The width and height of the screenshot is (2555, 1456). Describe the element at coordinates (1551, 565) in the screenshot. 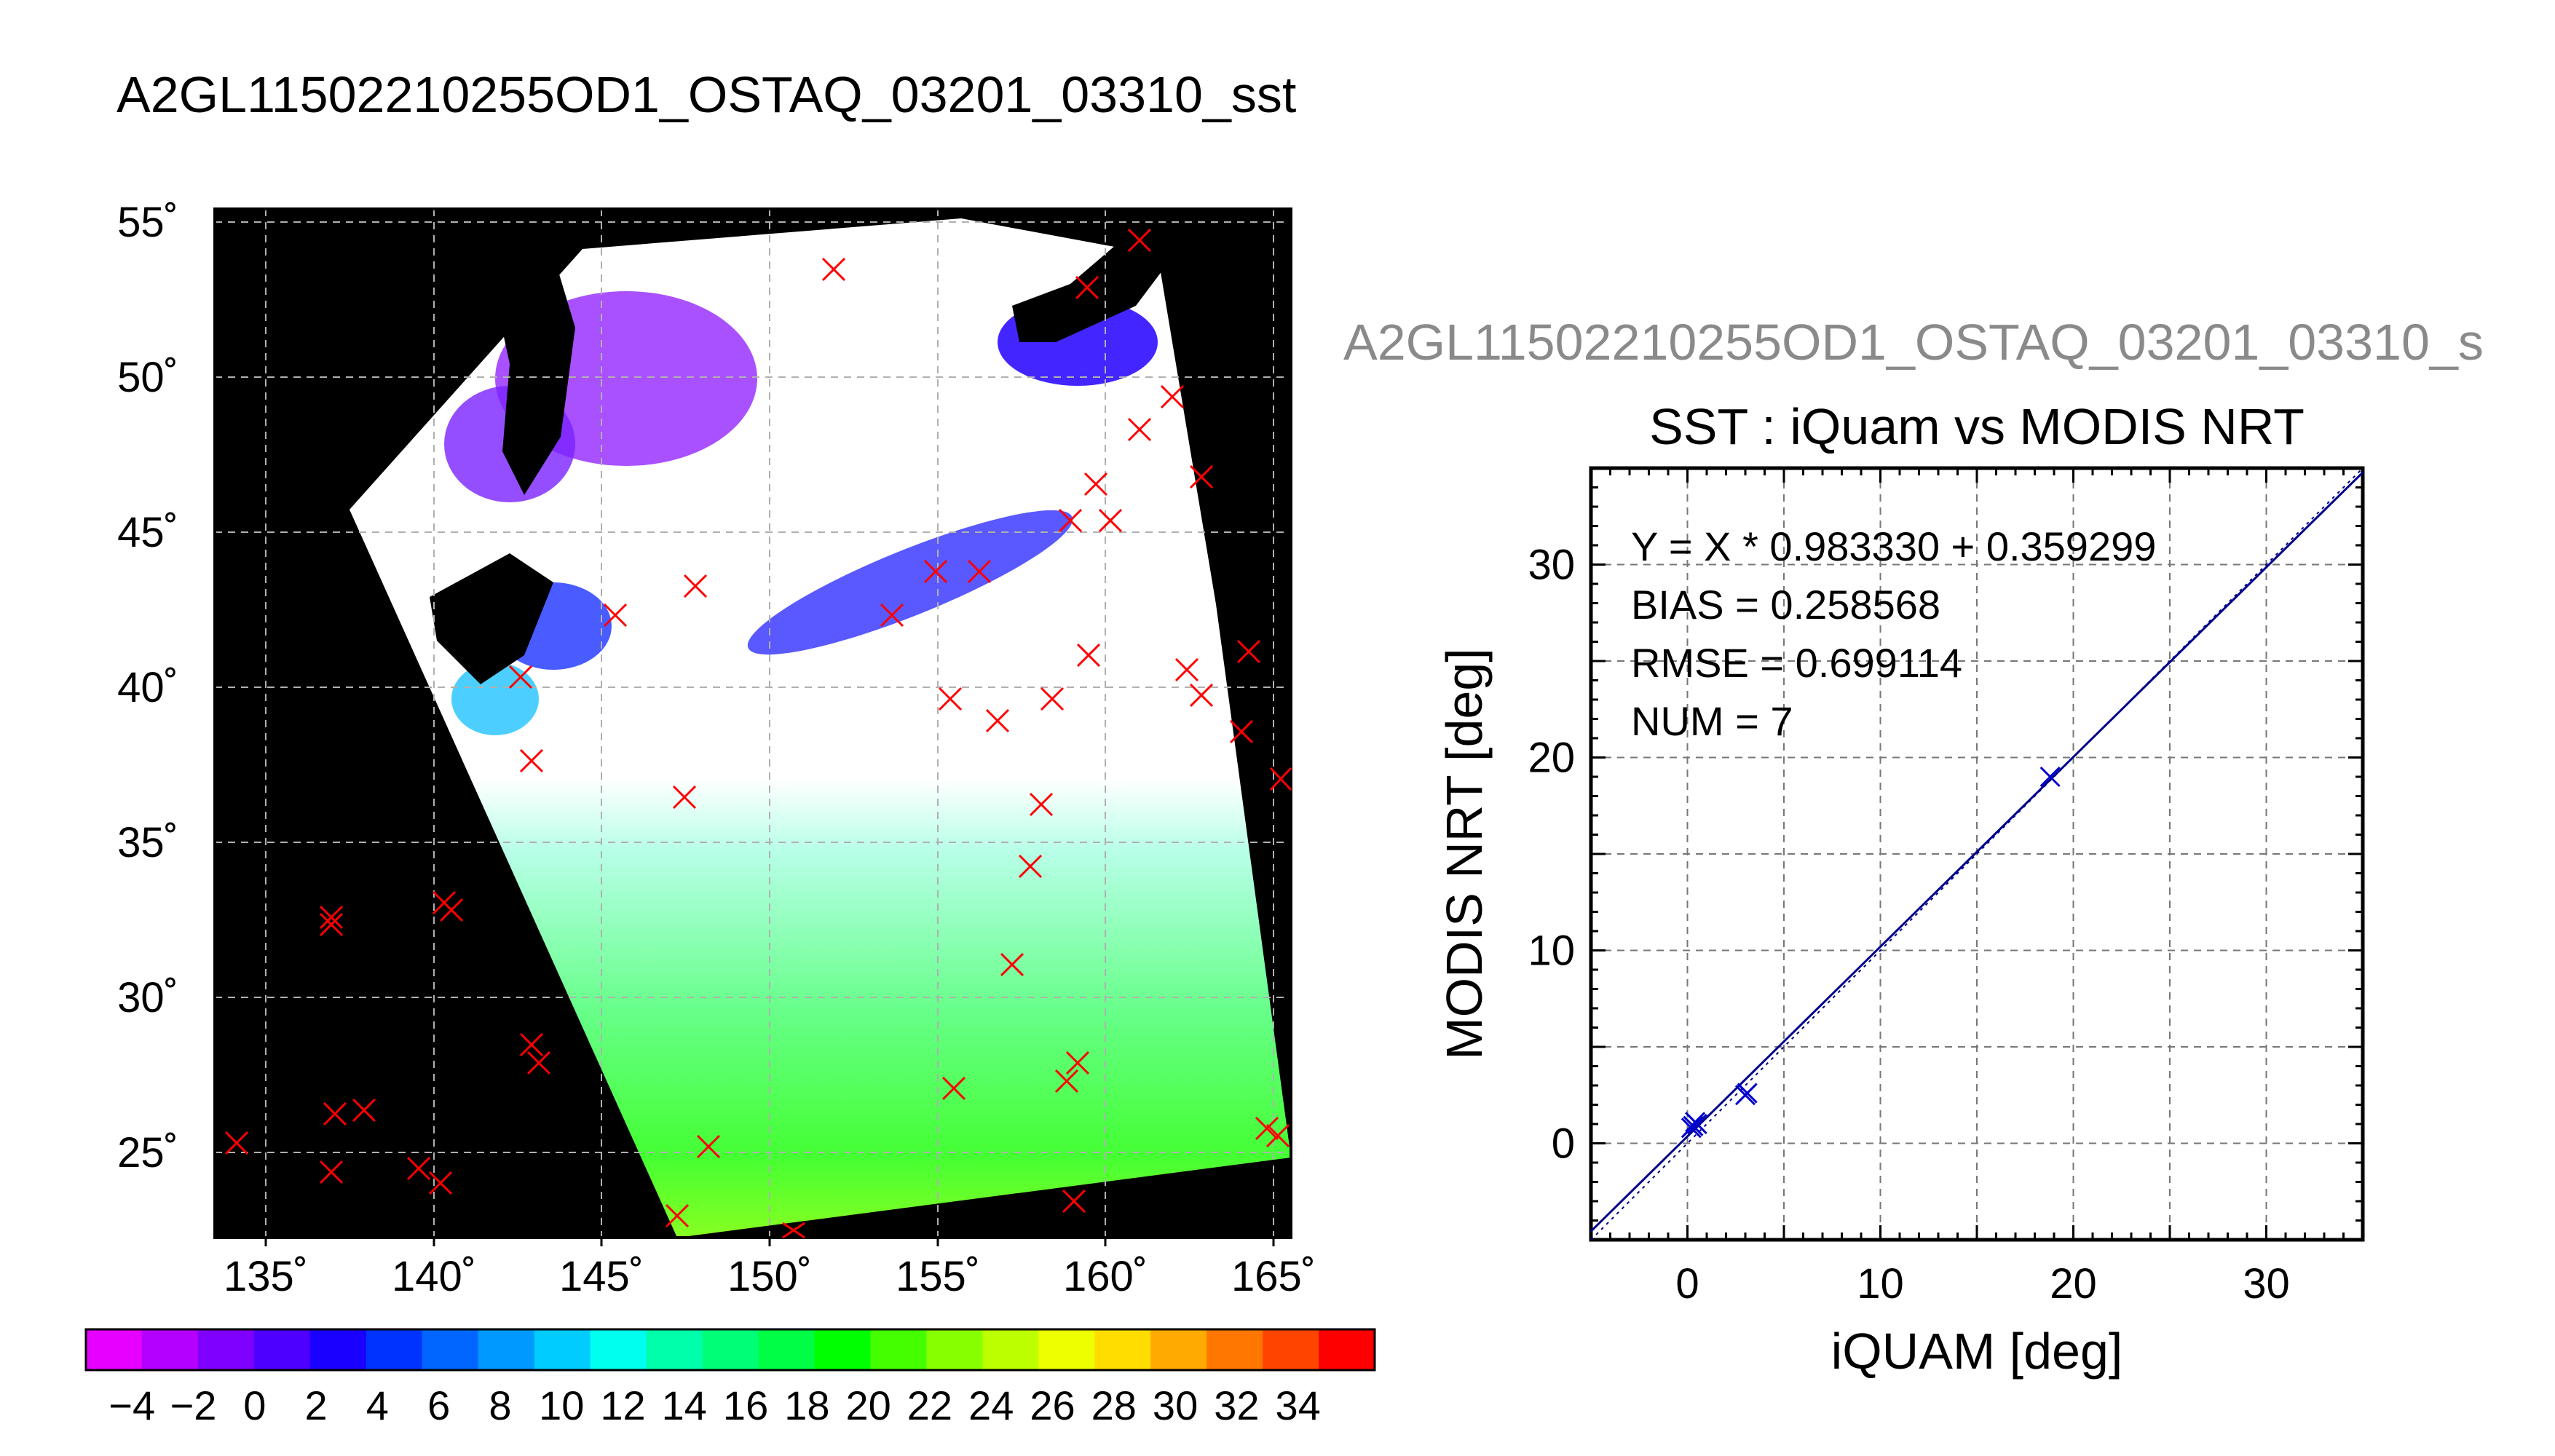

I see `y-tick-label: 30` at that location.